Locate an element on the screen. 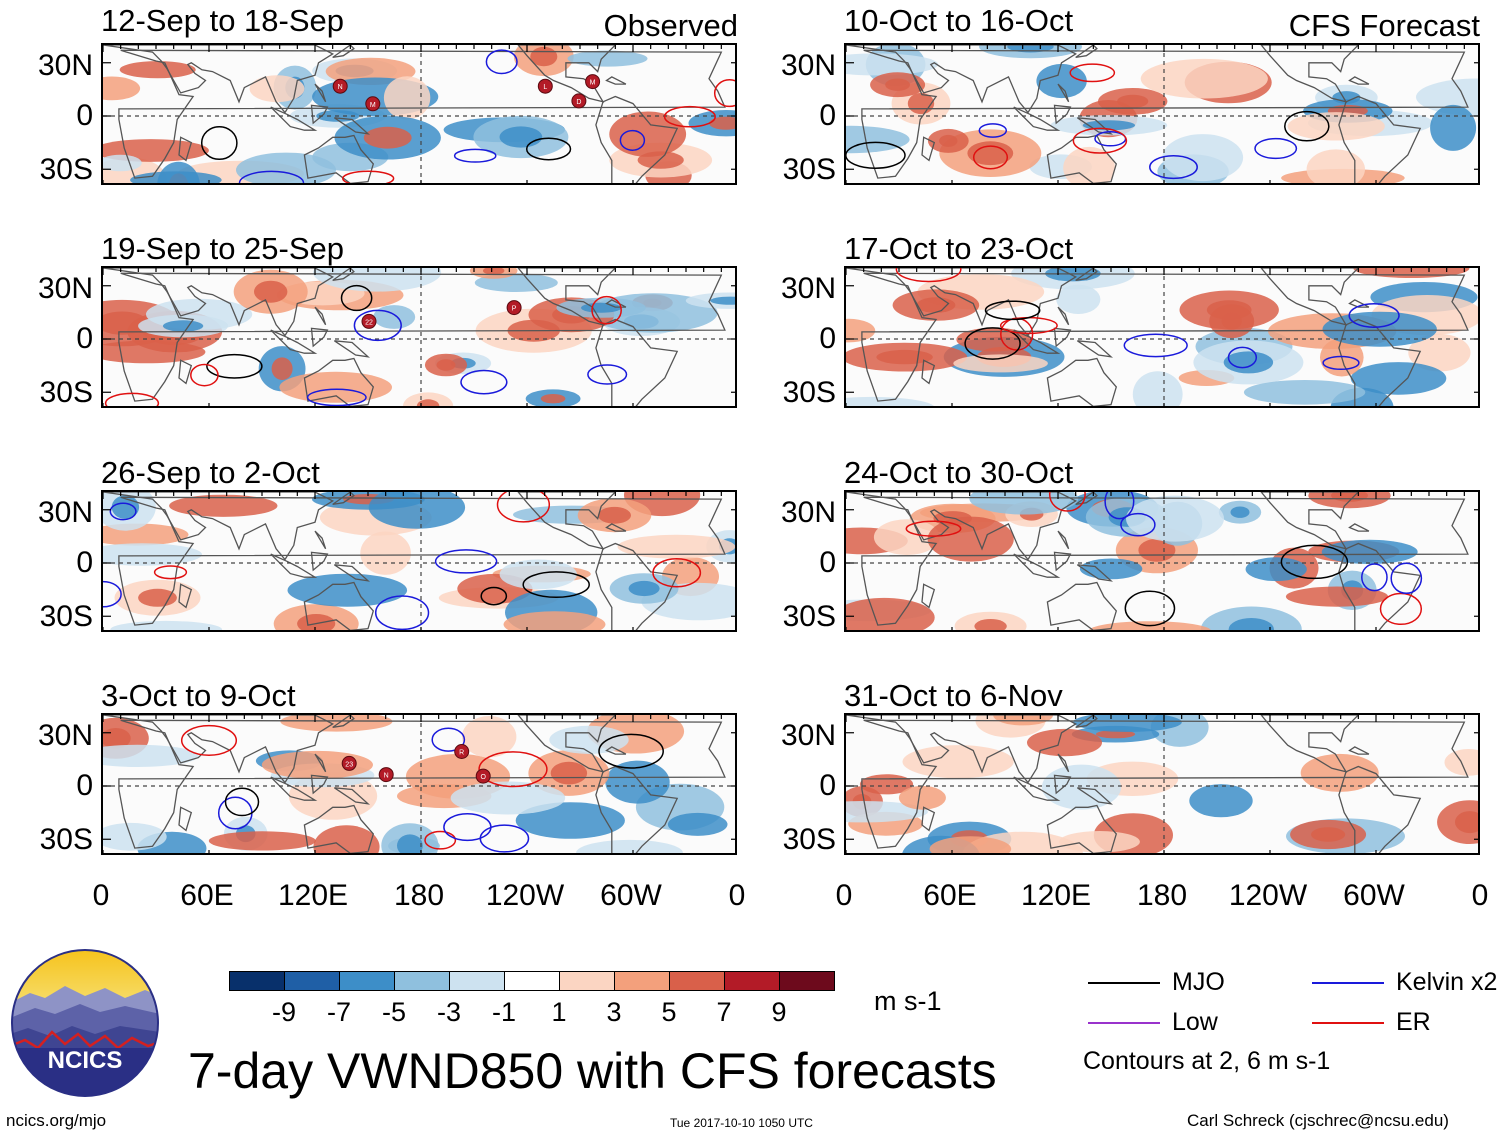 The height and width of the screenshot is (1137, 1510). map-panel-obs1: D N M M L is located at coordinates (419, 114).